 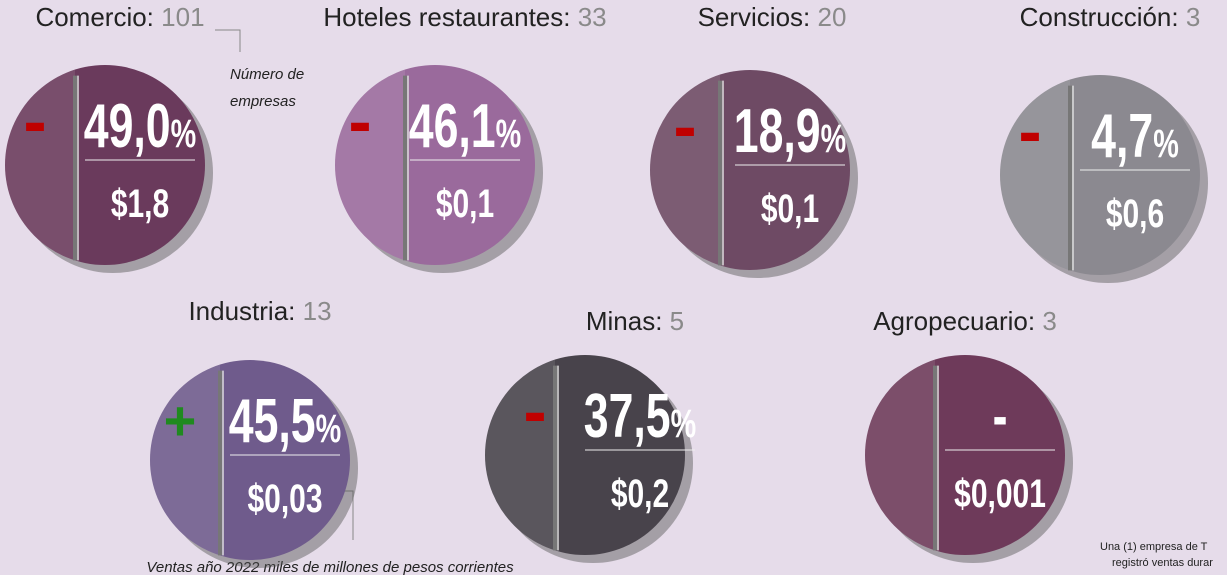 What do you see at coordinates (1154, 547) in the screenshot?
I see `footnote: Una (1) empresa de T` at bounding box center [1154, 547].